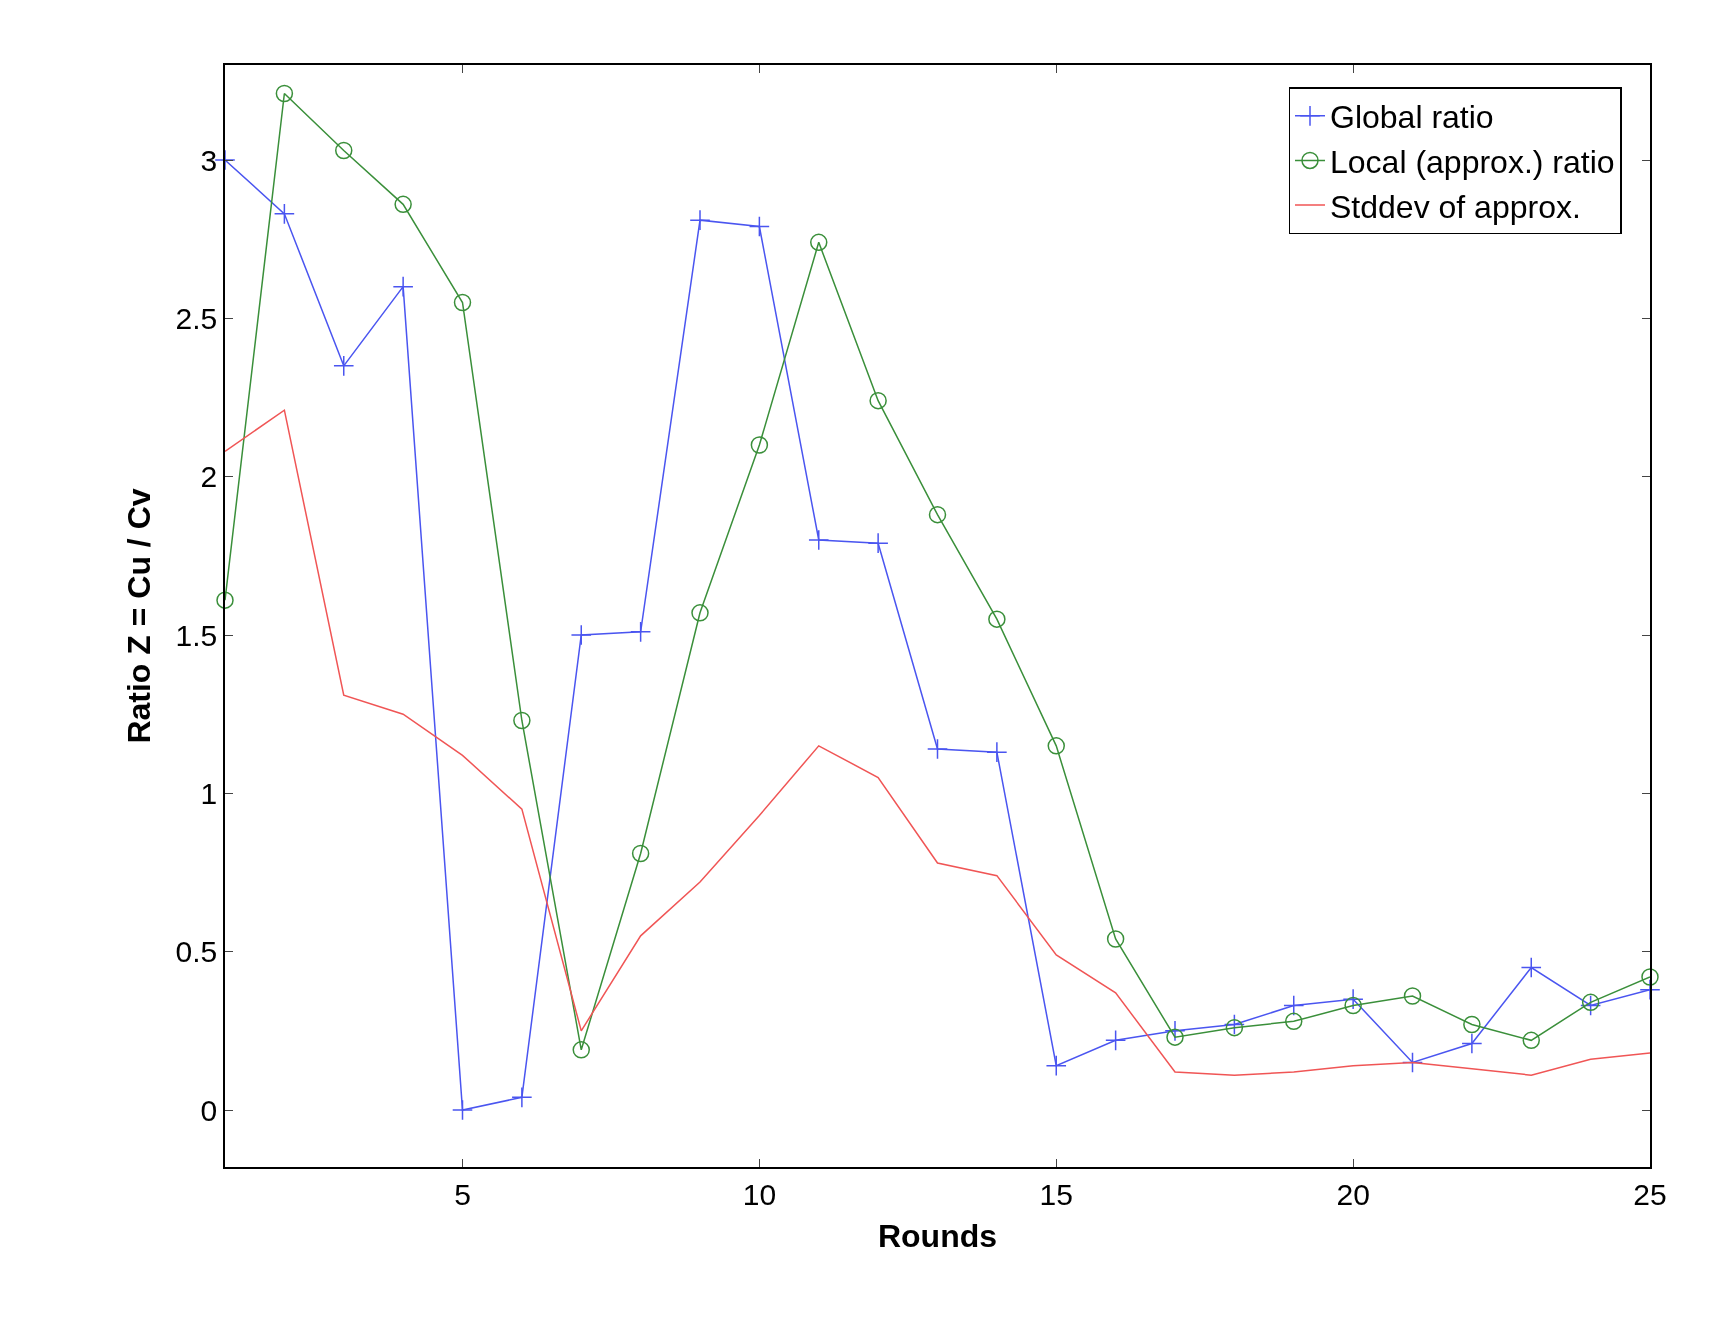 This screenshot has height=1332, width=1725. I want to click on x-tick-label: 20, so click(1353, 1194).